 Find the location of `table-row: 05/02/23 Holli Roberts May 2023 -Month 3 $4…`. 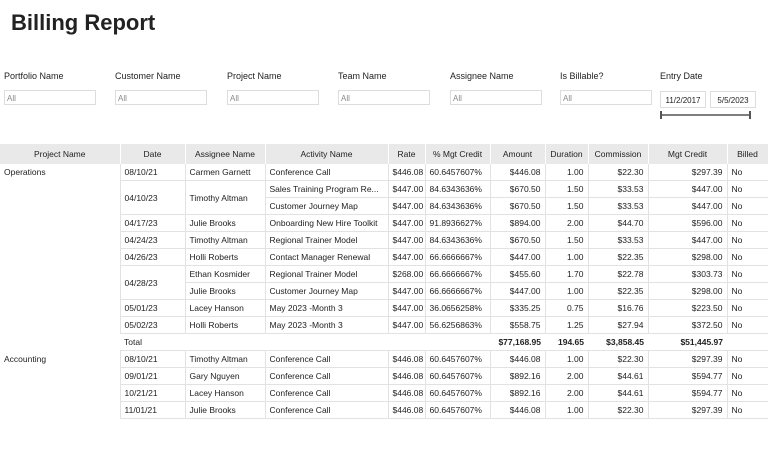

table-row: 05/02/23 Holli Roberts May 2023 -Month 3 $4… is located at coordinates (384, 325).